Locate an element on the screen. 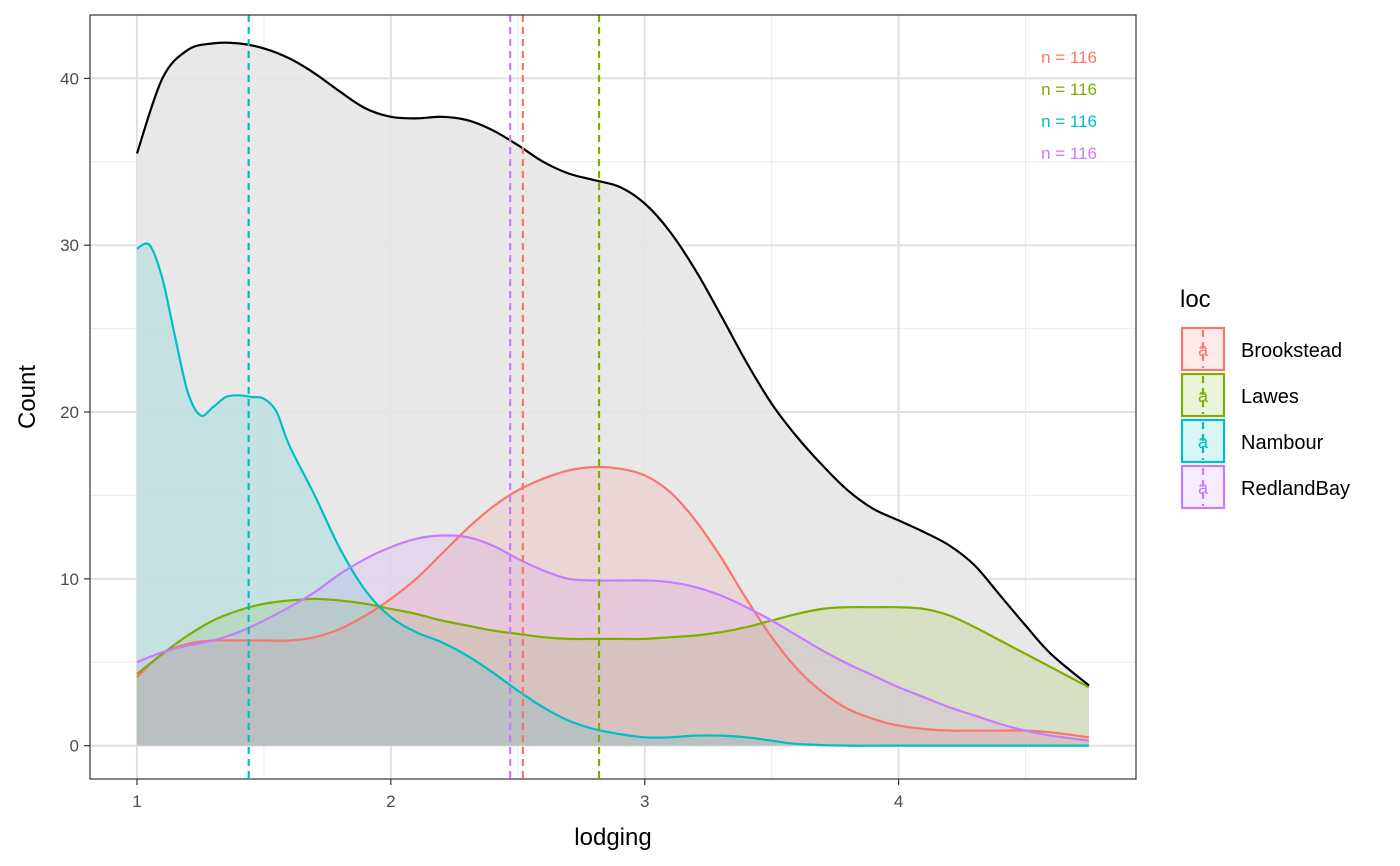 The height and width of the screenshot is (866, 1400). density-line-lawes is located at coordinates (613, 643).